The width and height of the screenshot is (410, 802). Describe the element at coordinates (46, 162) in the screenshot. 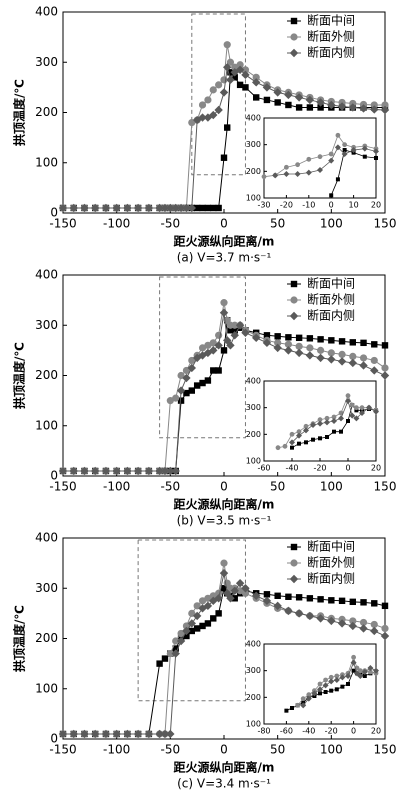

I see `y-tick-label: 100` at that location.